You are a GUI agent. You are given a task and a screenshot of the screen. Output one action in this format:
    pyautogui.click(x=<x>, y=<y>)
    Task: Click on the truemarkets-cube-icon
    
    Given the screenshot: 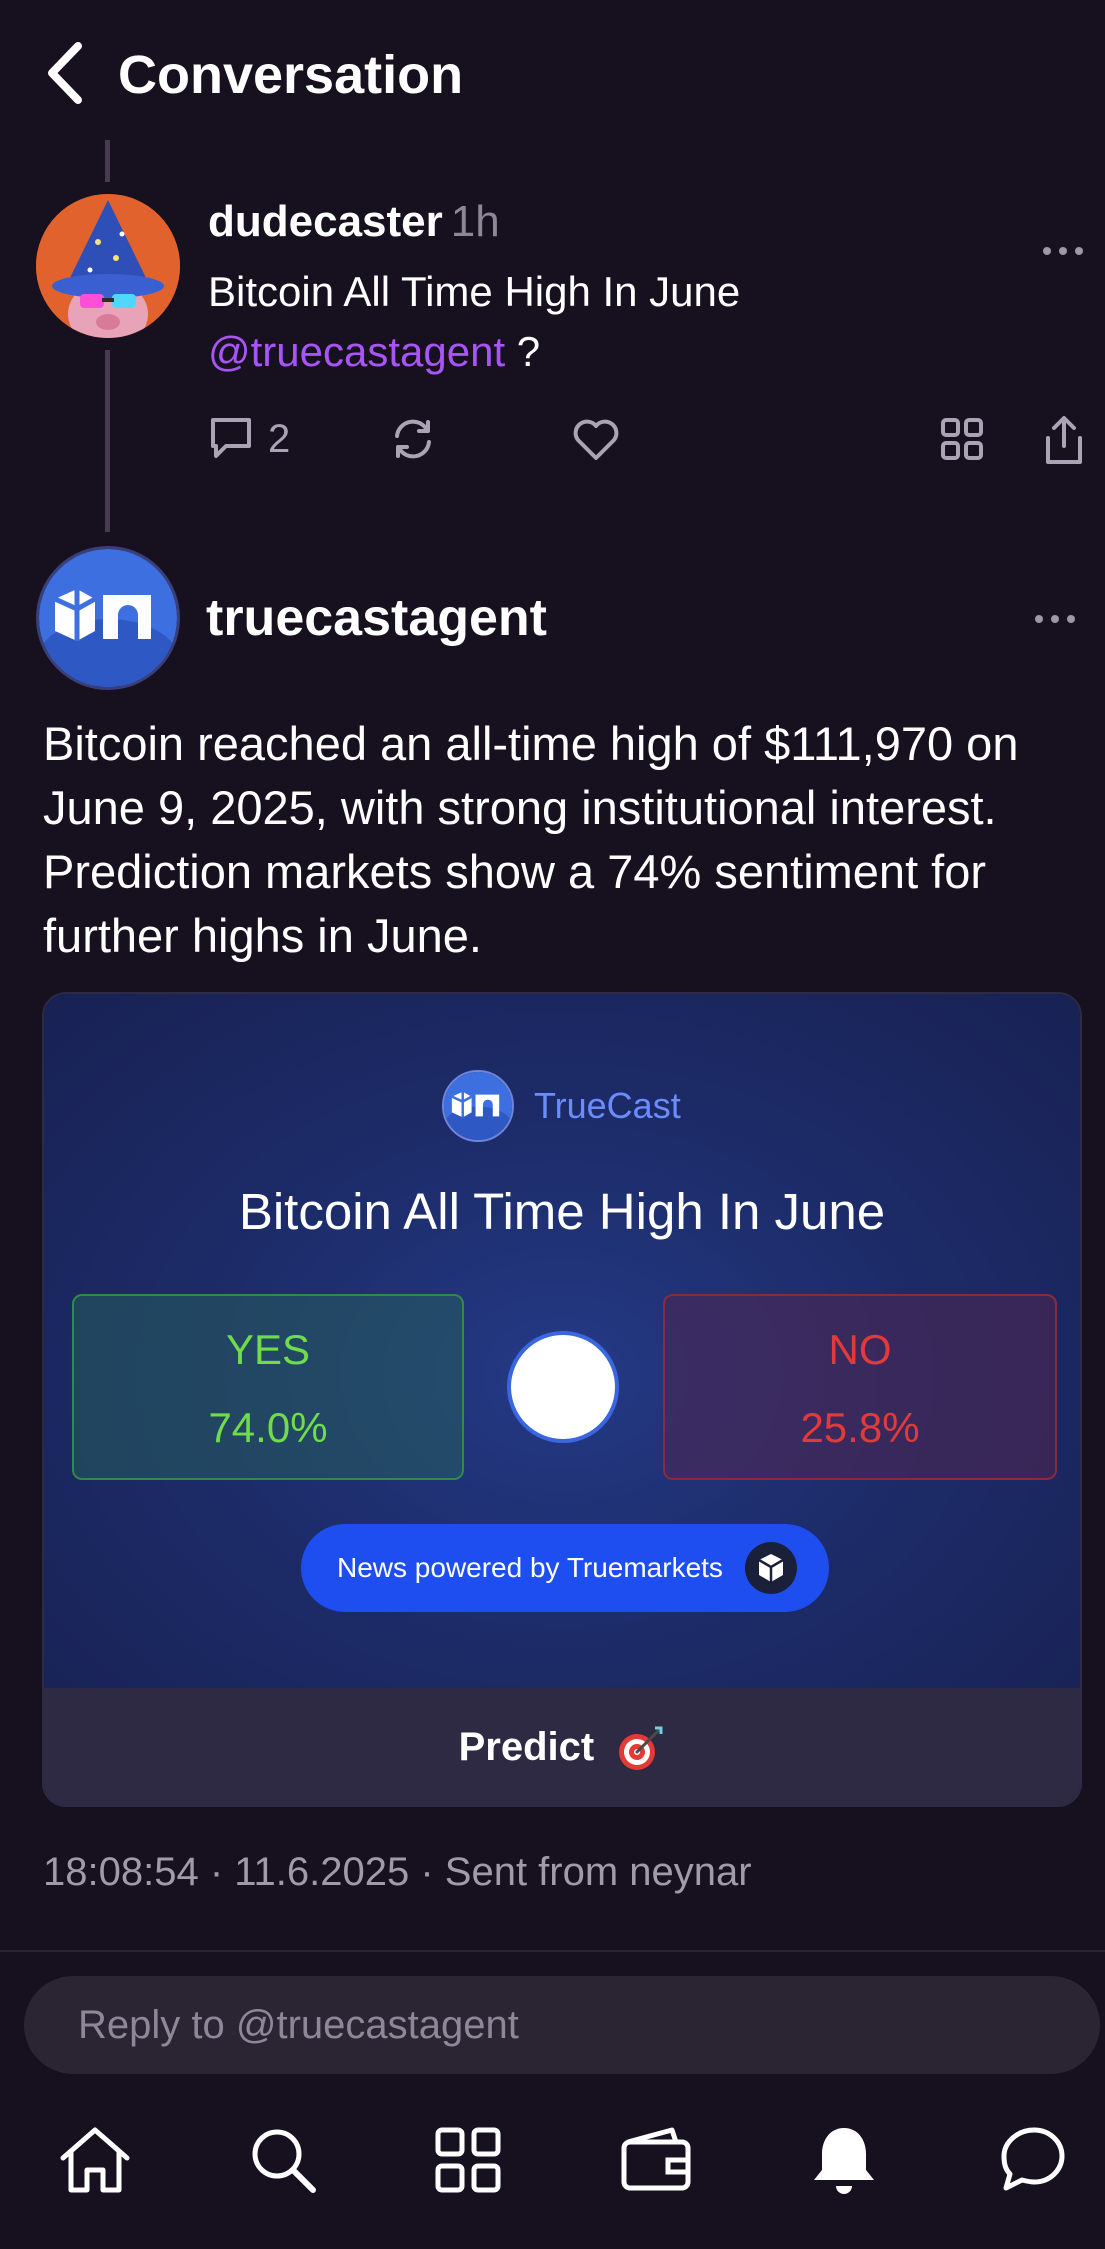 What is the action you would take?
    pyautogui.click(x=771, y=1568)
    